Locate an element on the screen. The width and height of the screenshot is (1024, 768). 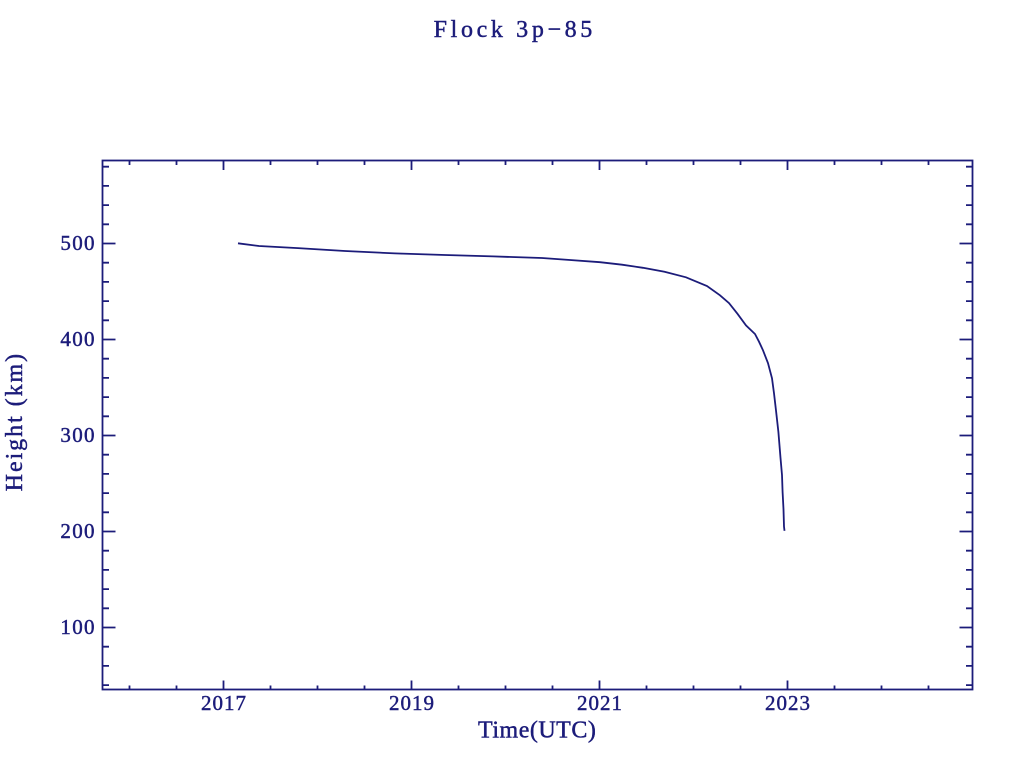
svg-text: 100 is located at coordinates (77, 627).